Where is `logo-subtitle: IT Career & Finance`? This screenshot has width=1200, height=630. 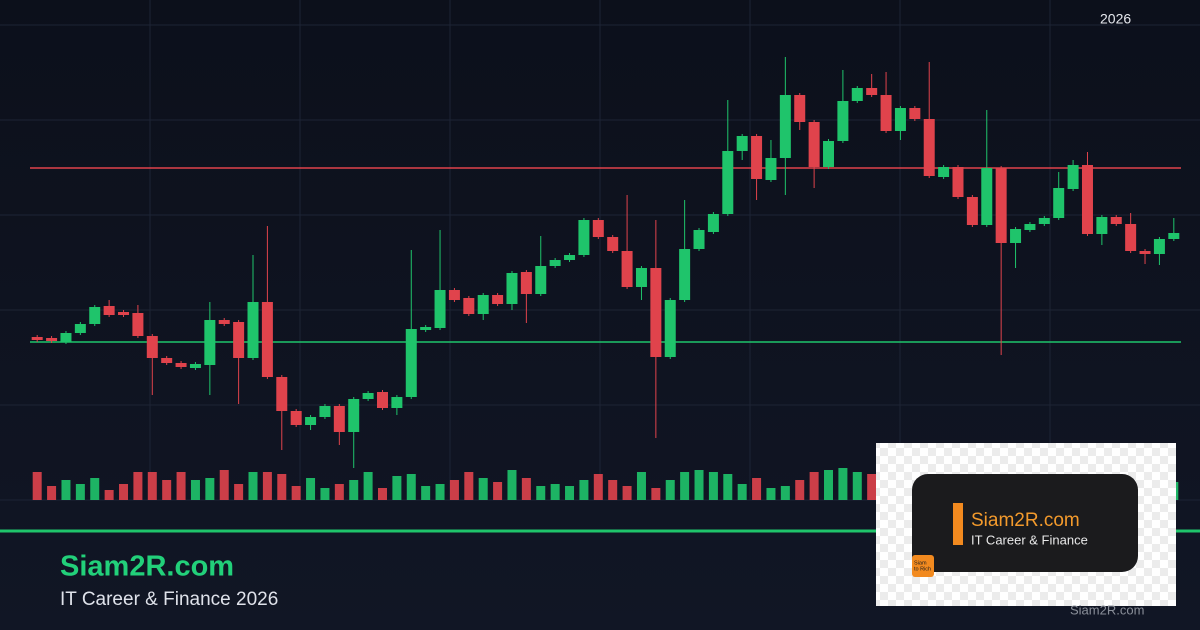
logo-subtitle: IT Career & Finance is located at coordinates (1029, 539).